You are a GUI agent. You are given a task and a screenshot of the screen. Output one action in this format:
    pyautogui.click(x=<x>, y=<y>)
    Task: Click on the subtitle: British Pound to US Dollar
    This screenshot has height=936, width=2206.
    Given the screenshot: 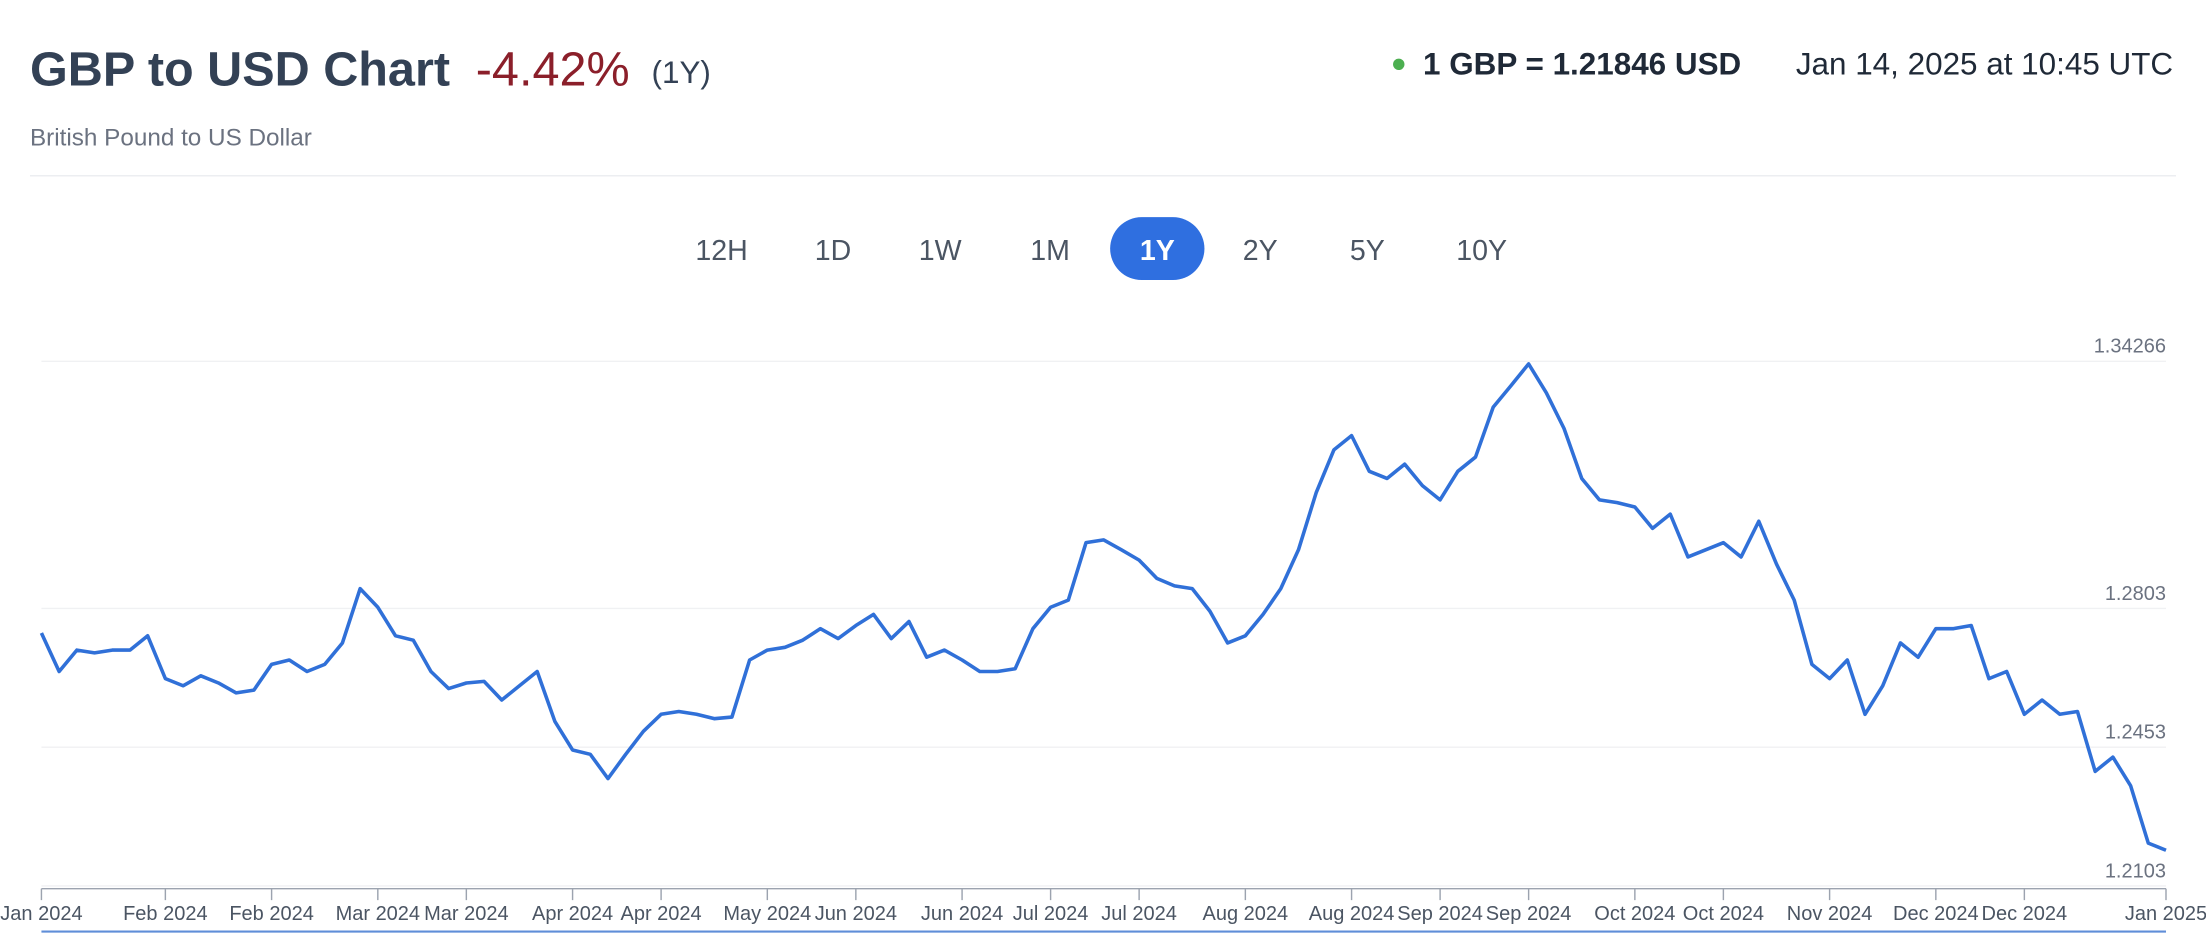 What is the action you would take?
    pyautogui.click(x=171, y=138)
    